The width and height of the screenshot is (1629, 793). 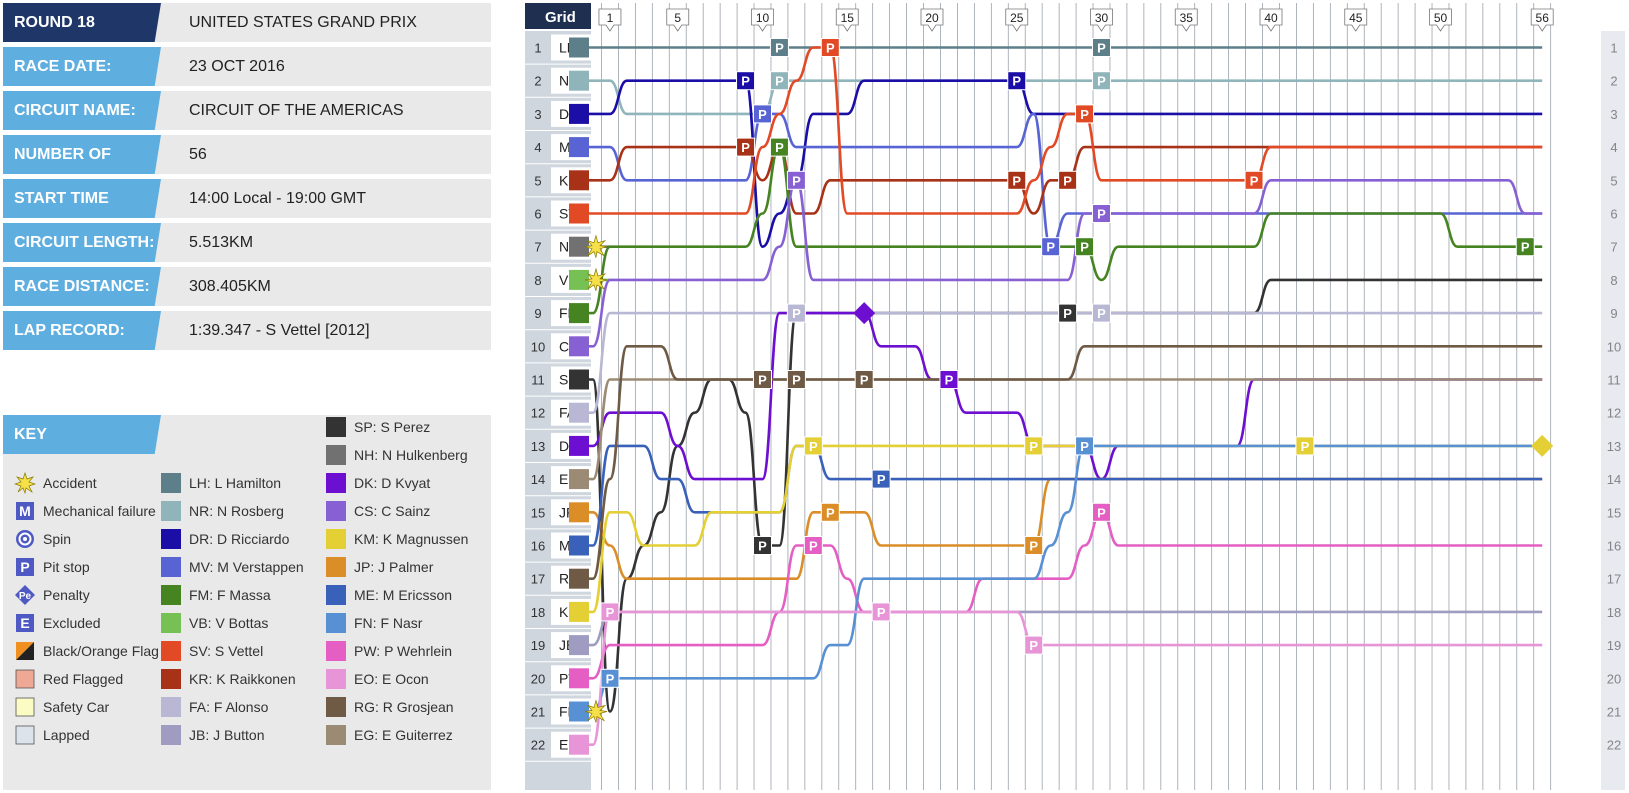 What do you see at coordinates (229, 707) in the screenshot?
I see `key-driver-label: FA: F Alonso` at bounding box center [229, 707].